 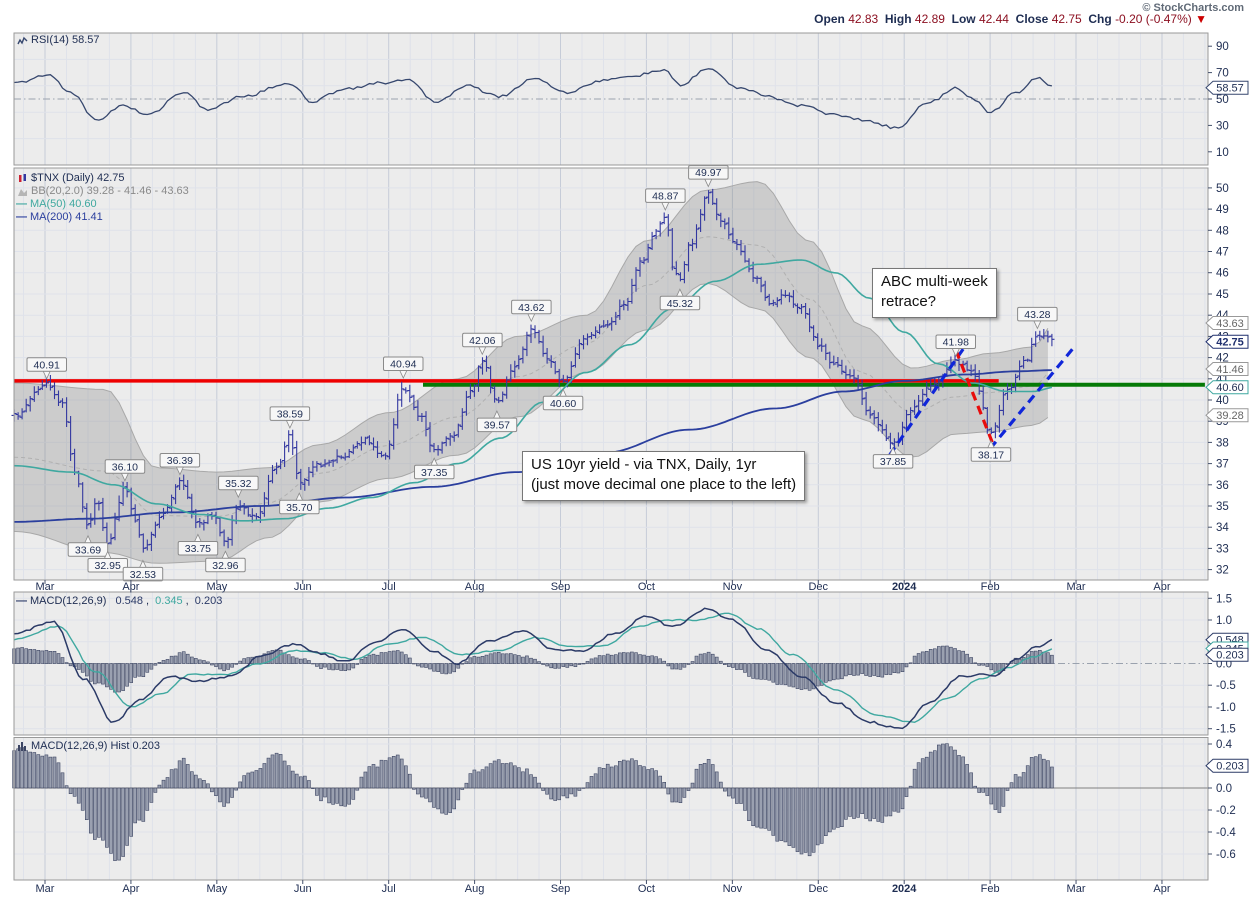 I want to click on svg-text: 48.87, so click(x=665, y=197).